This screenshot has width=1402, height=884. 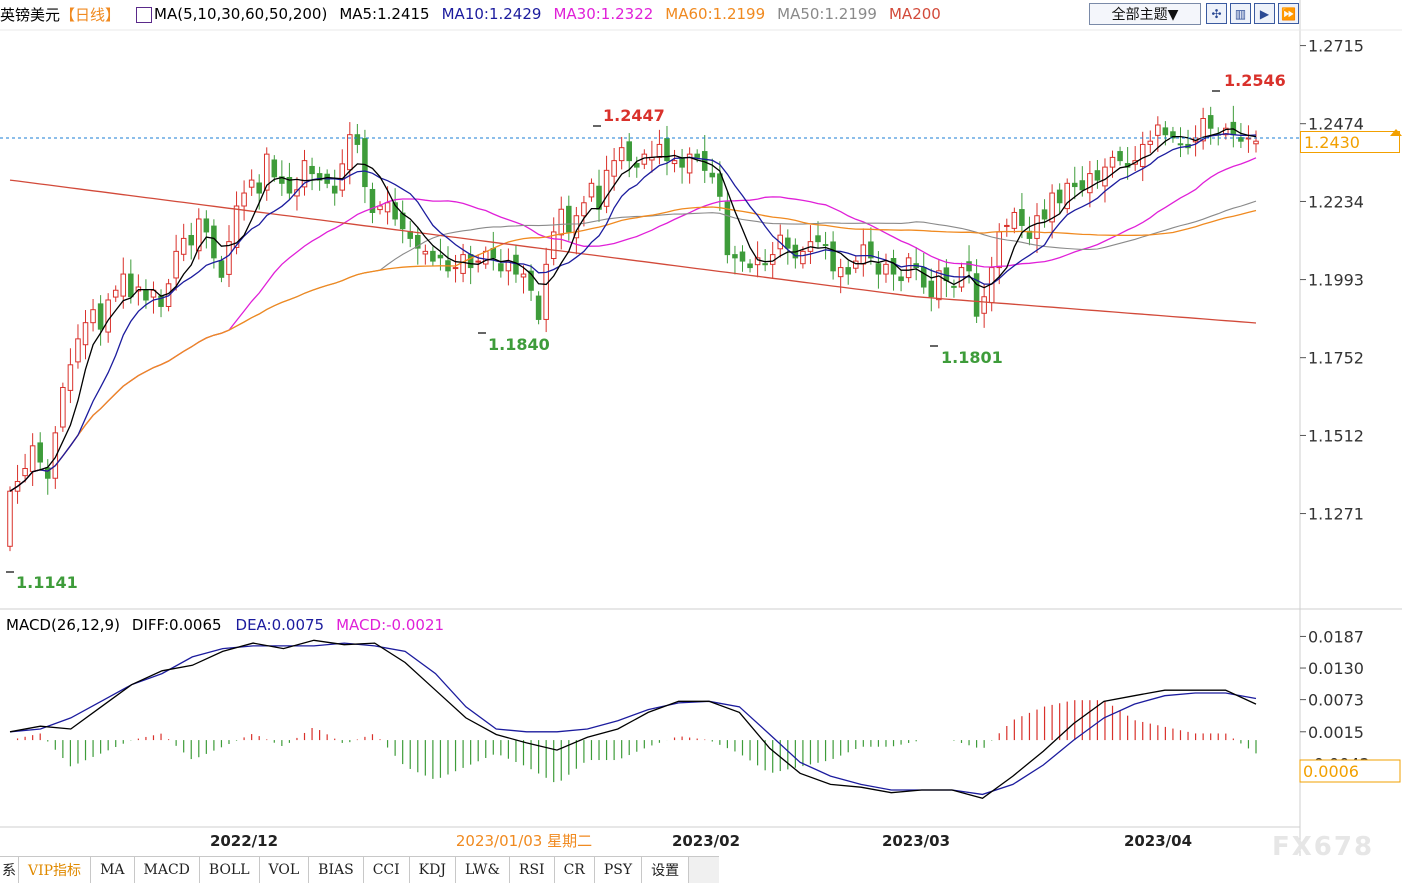 What do you see at coordinates (1264, 13) in the screenshot?
I see `play-icon: ▶` at bounding box center [1264, 13].